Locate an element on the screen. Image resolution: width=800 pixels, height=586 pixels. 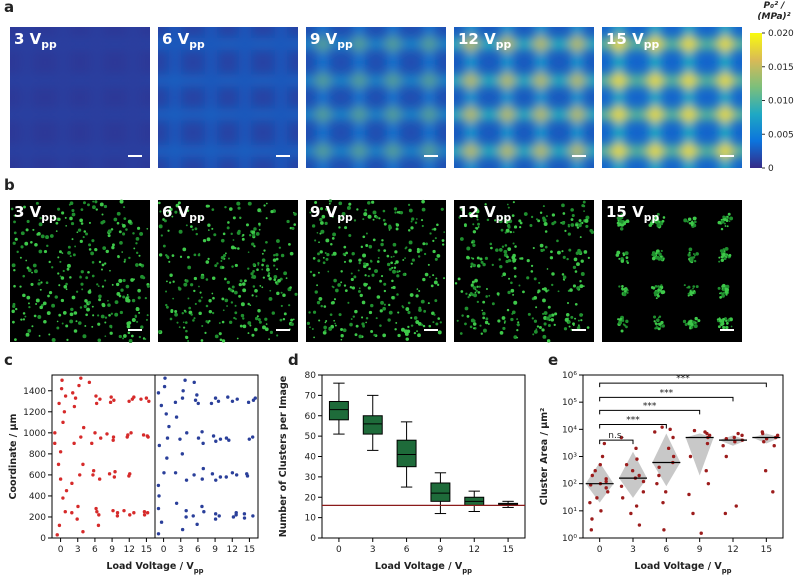
y-tick-label: 1200 is located at coordinates (34, 413).